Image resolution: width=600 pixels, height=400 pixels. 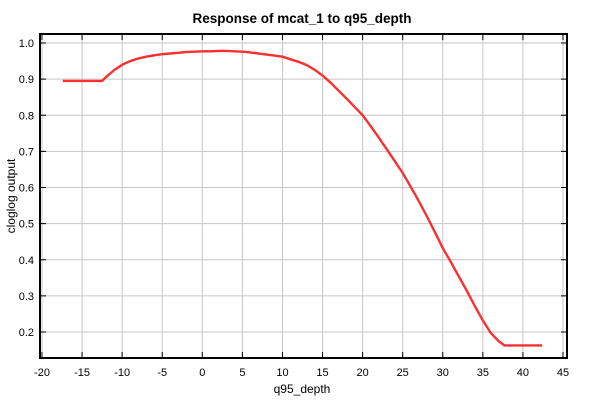 I want to click on x-tick-label: 25, so click(x=403, y=373).